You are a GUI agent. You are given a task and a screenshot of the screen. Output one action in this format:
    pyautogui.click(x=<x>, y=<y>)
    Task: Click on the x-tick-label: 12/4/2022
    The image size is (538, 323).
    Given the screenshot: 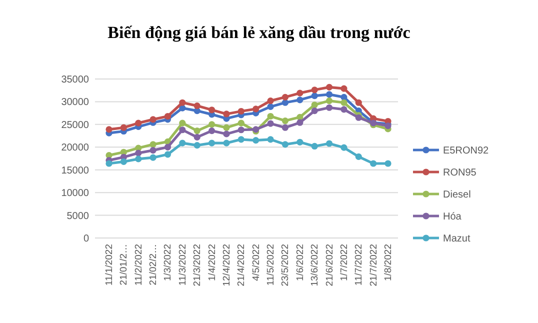 What is the action you would take?
    pyautogui.click(x=226, y=265)
    